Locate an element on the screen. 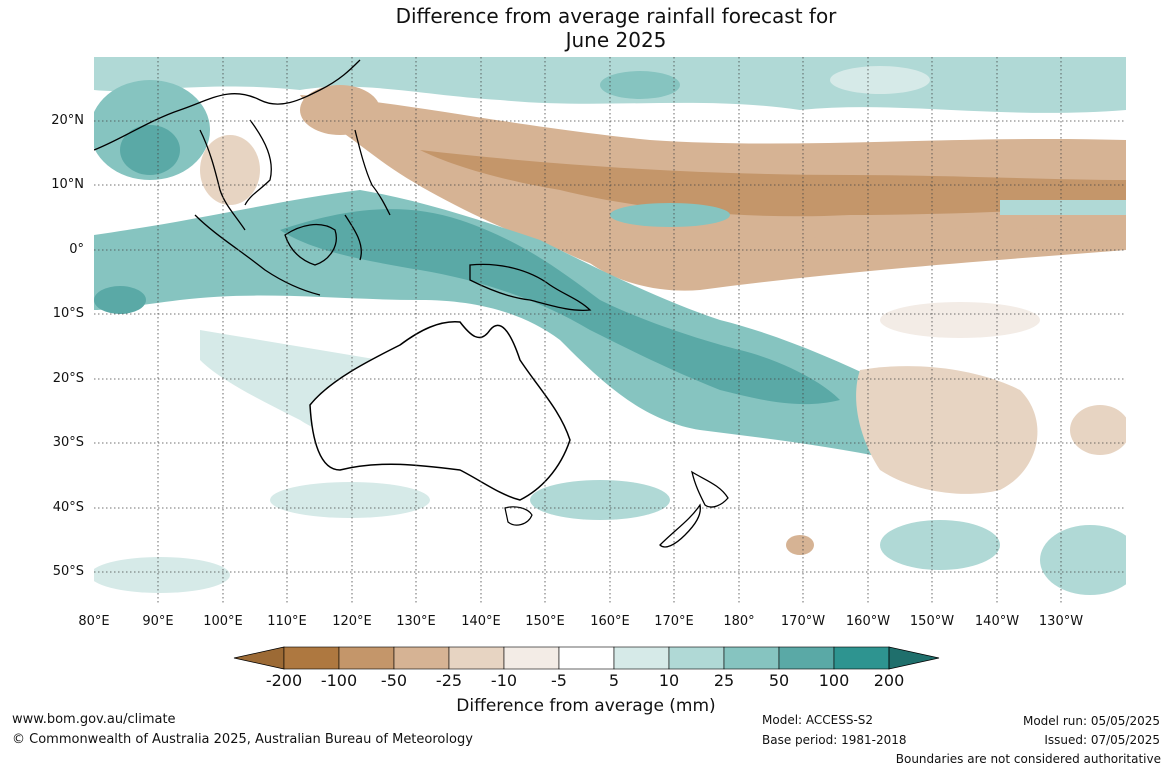 The width and height of the screenshot is (1173, 770). lat-label-20s: 20°S is located at coordinates (68, 378).